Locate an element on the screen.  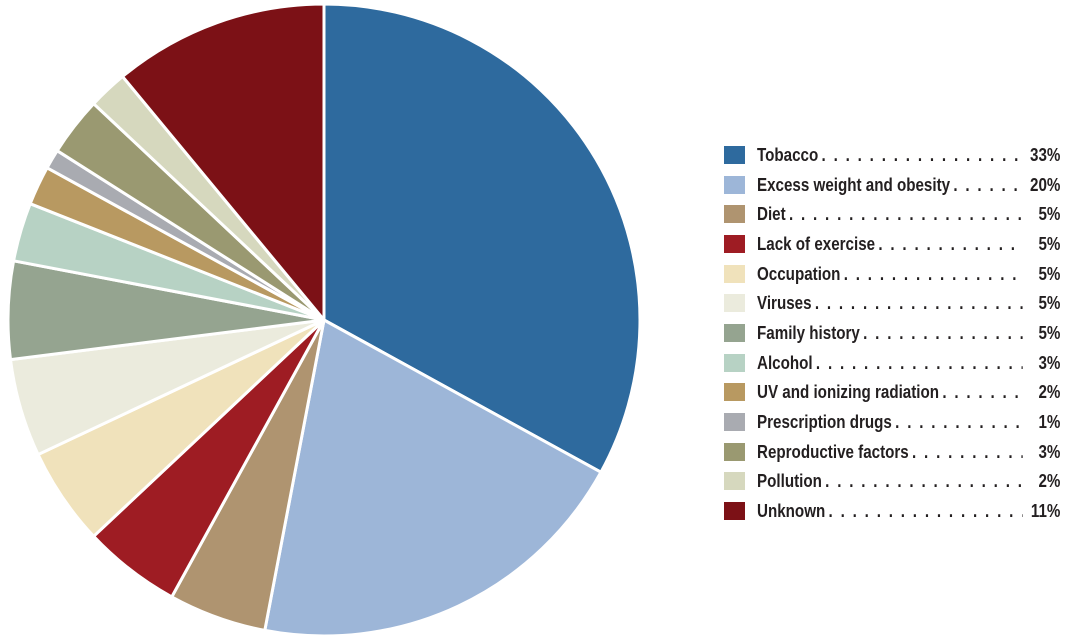
legend-text: Diet 5% is located at coordinates (908, 214).